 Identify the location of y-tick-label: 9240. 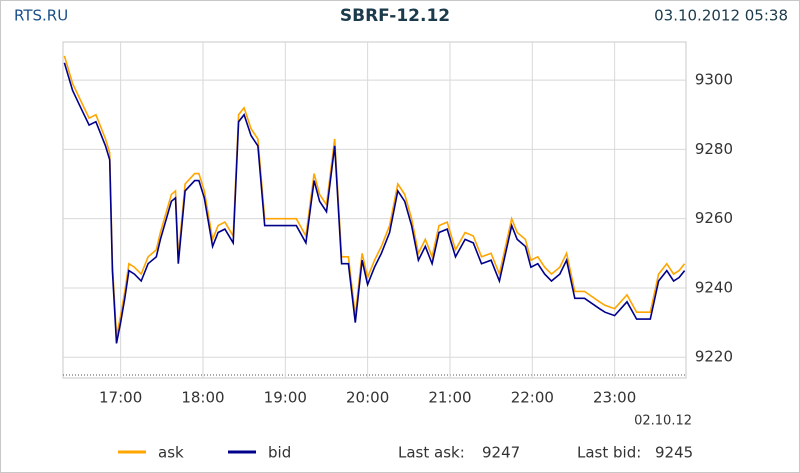
(714, 287).